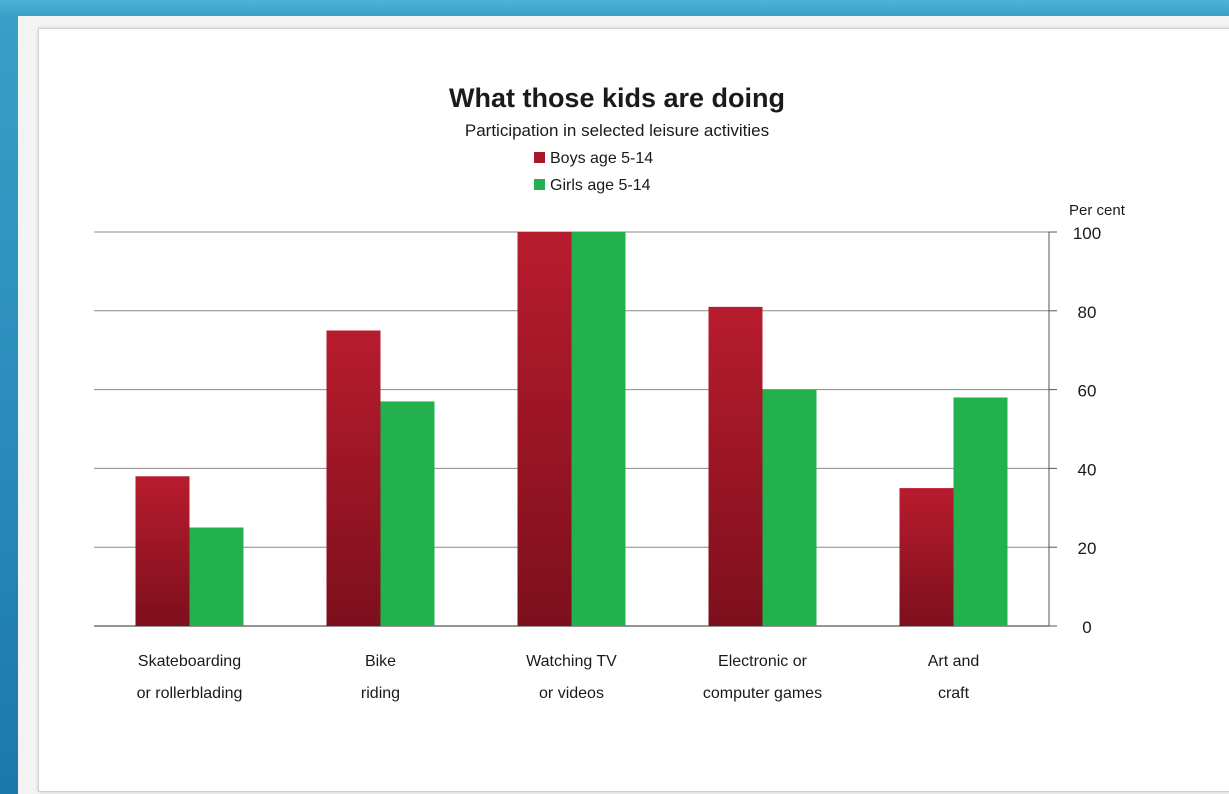 The height and width of the screenshot is (794, 1229). What do you see at coordinates (1087, 312) in the screenshot?
I see `y-tick-label: 80` at bounding box center [1087, 312].